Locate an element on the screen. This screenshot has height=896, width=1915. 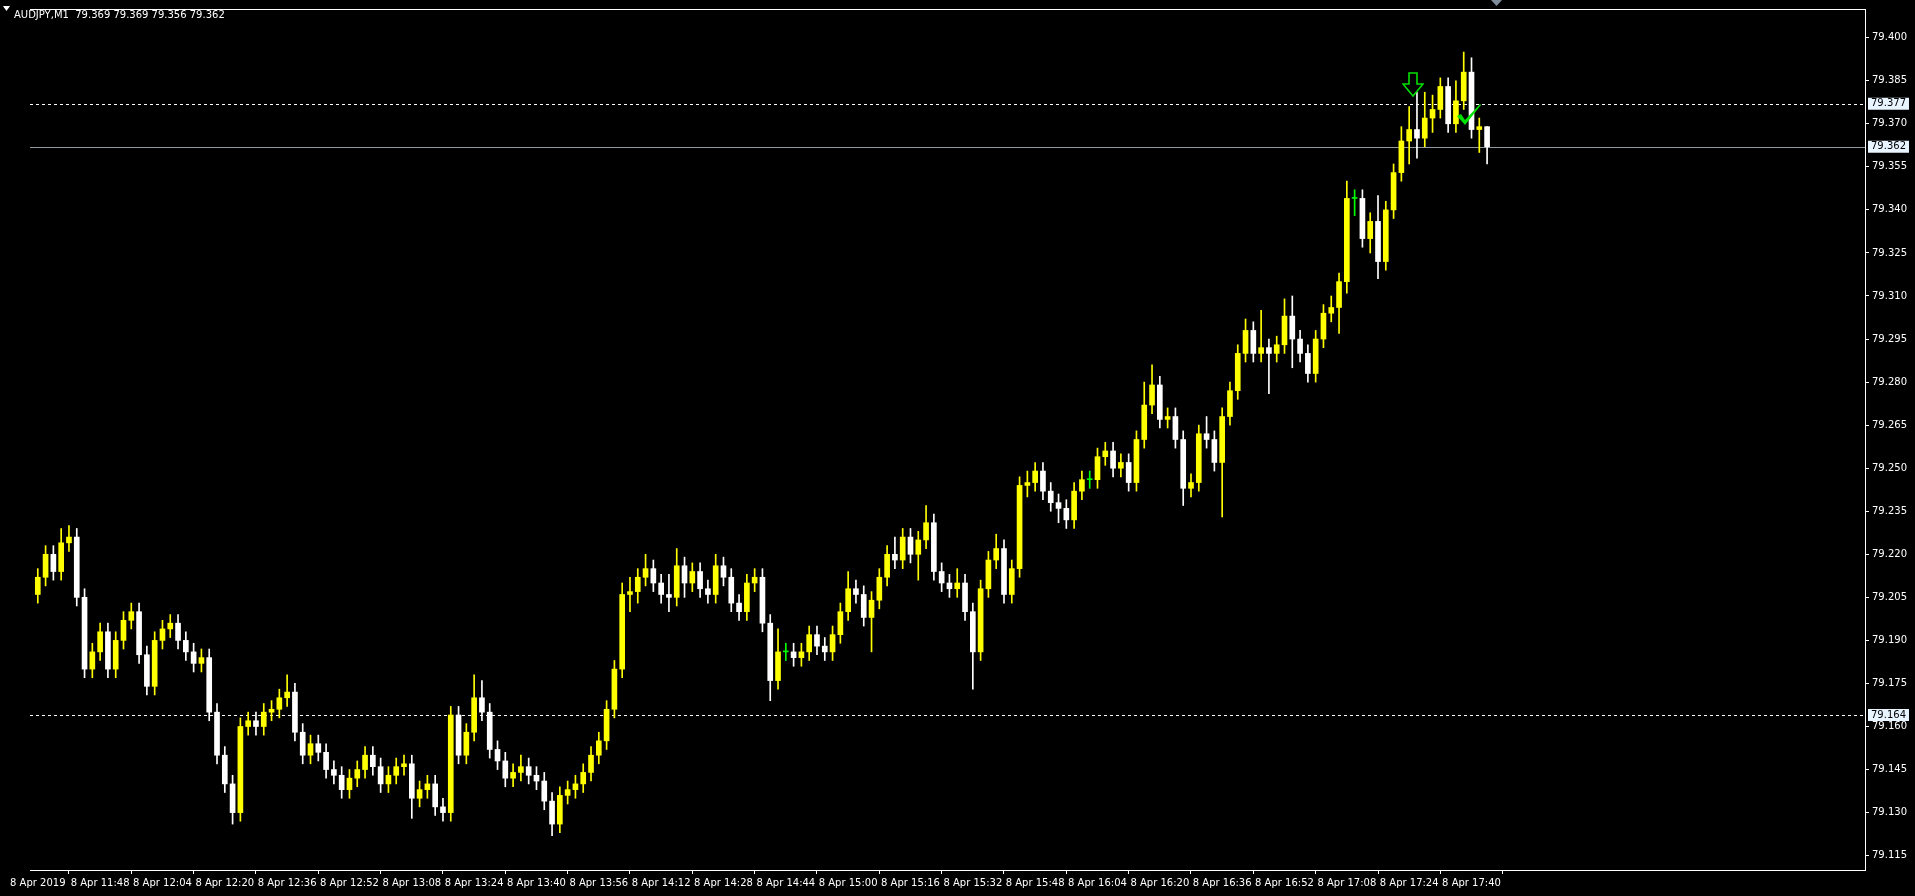
y-tick-label: 79.280 is located at coordinates (1889, 381).